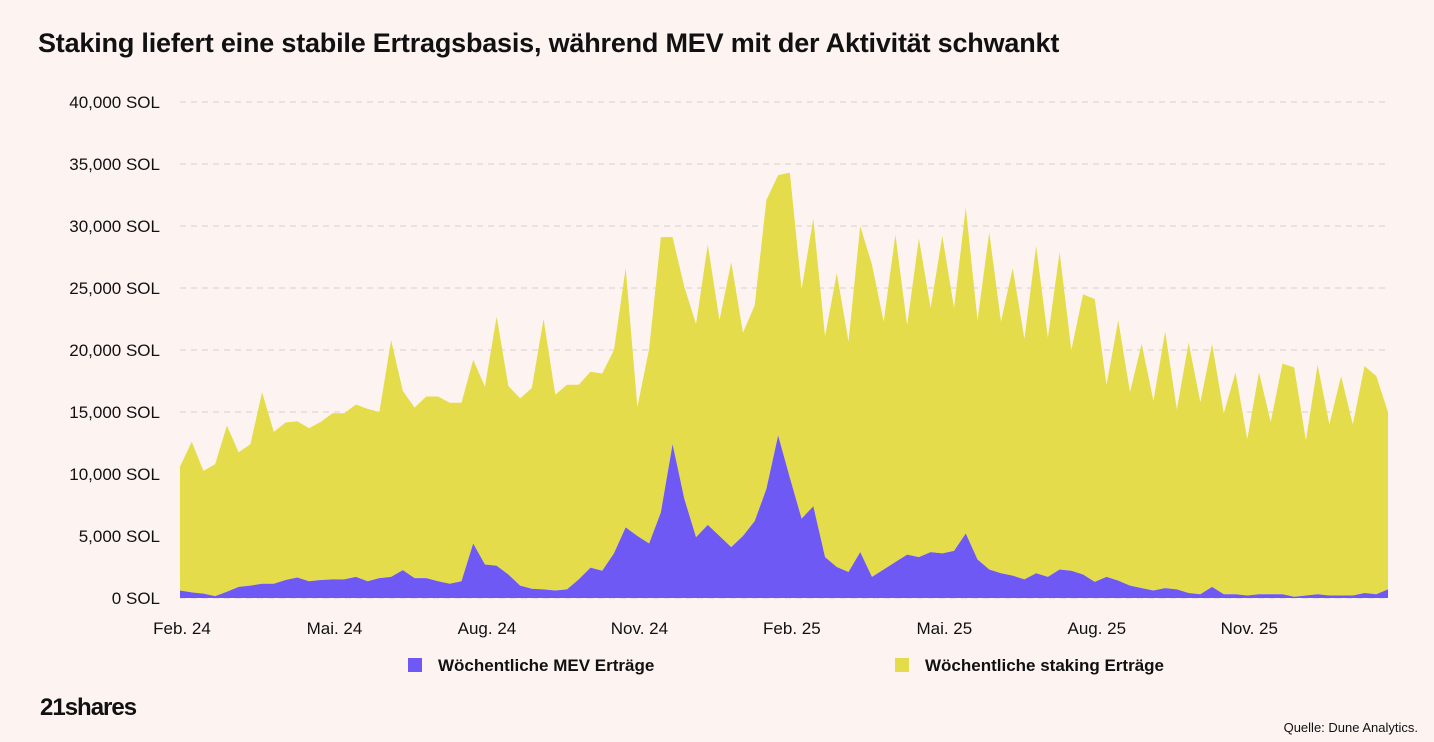 The width and height of the screenshot is (1434, 742). What do you see at coordinates (114, 474) in the screenshot?
I see `y-tick-label: 10,000 SOL` at bounding box center [114, 474].